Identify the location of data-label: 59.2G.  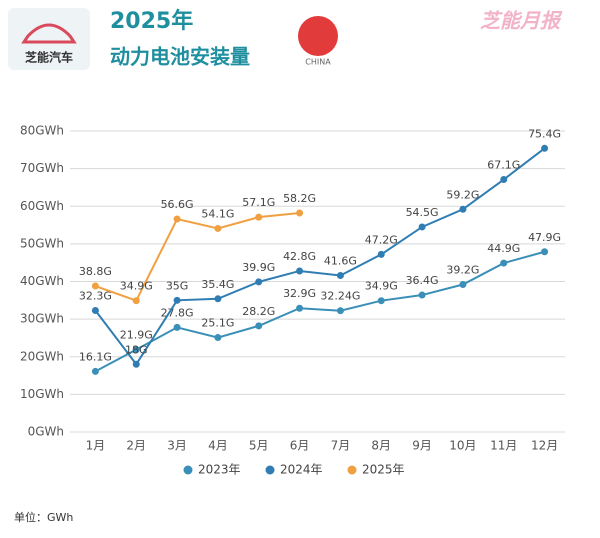
(462, 194).